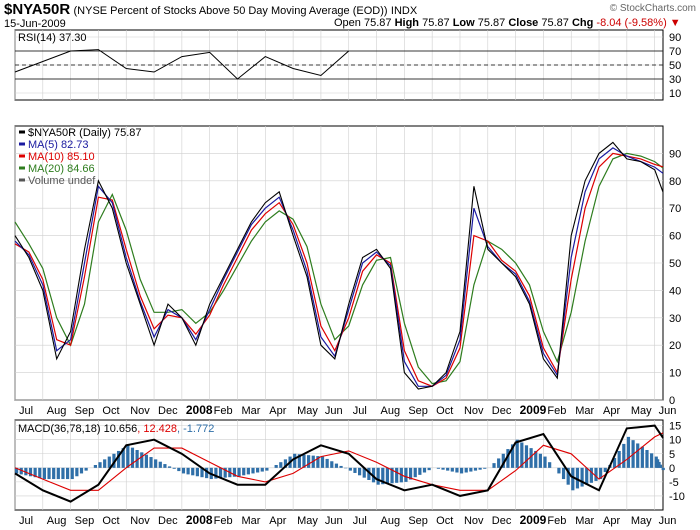 This screenshot has height=530, width=700. Describe the element at coordinates (407, 23) in the screenshot. I see `high-label: High` at that location.